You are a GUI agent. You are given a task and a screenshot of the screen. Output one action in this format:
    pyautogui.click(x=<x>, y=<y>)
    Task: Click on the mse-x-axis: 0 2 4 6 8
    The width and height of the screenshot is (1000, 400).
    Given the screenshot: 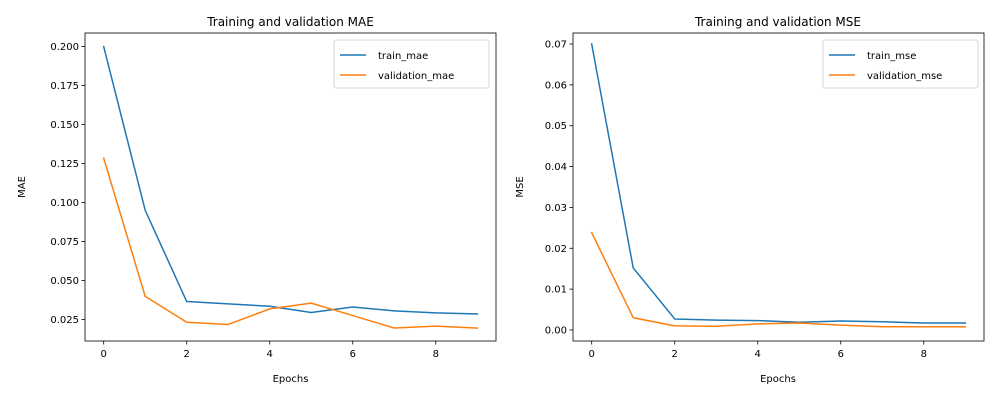 What is the action you would take?
    pyautogui.click(x=757, y=350)
    